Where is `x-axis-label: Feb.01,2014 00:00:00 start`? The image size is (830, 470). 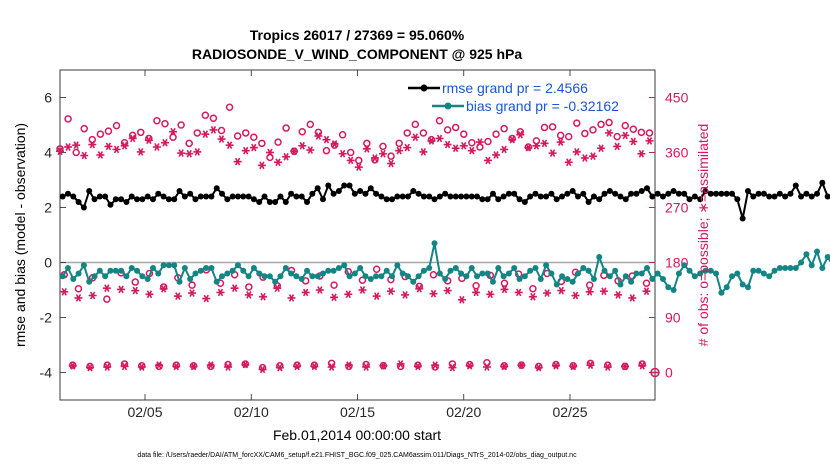 x-axis-label: Feb.01,2014 00:00:00 start is located at coordinates (357, 435).